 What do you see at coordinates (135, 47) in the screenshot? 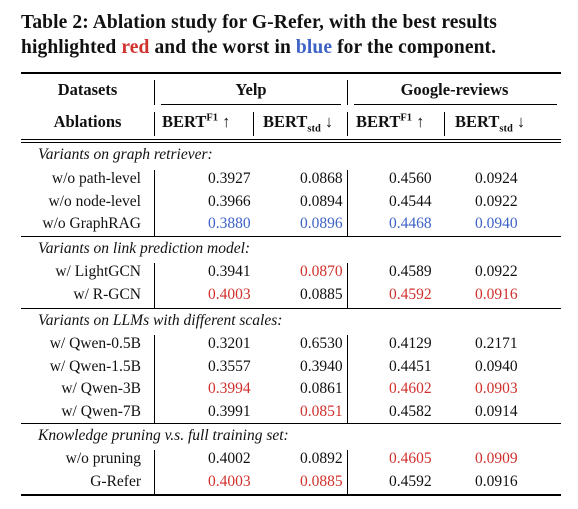
I see `caption-red-word: red` at bounding box center [135, 47].